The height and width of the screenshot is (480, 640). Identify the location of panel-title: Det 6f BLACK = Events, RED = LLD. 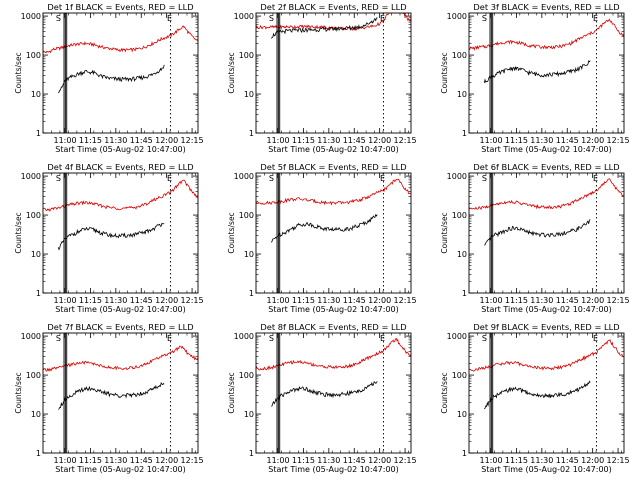
(546, 167).